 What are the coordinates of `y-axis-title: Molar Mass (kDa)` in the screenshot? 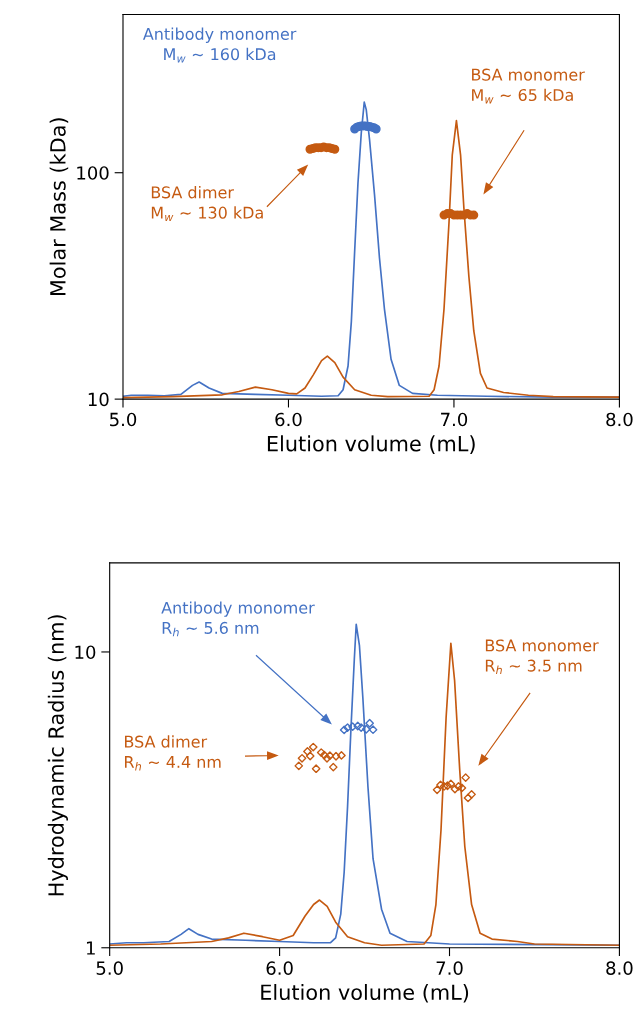 It's located at (59, 207).